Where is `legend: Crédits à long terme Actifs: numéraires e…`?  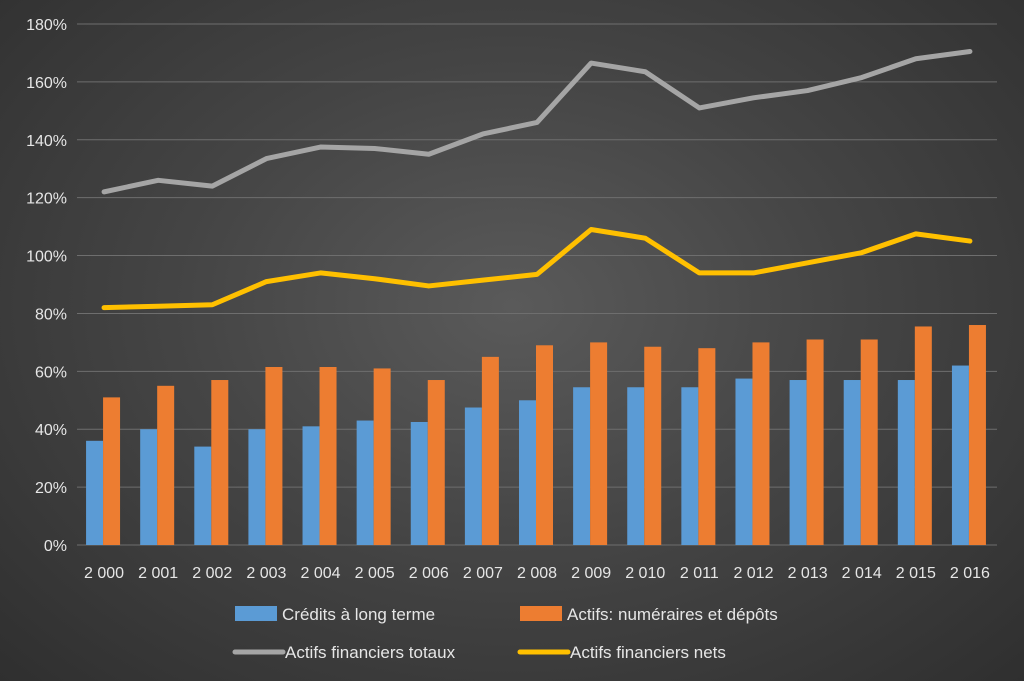
legend: Crédits à long terme Actifs: numéraires e… is located at coordinates (505, 633).